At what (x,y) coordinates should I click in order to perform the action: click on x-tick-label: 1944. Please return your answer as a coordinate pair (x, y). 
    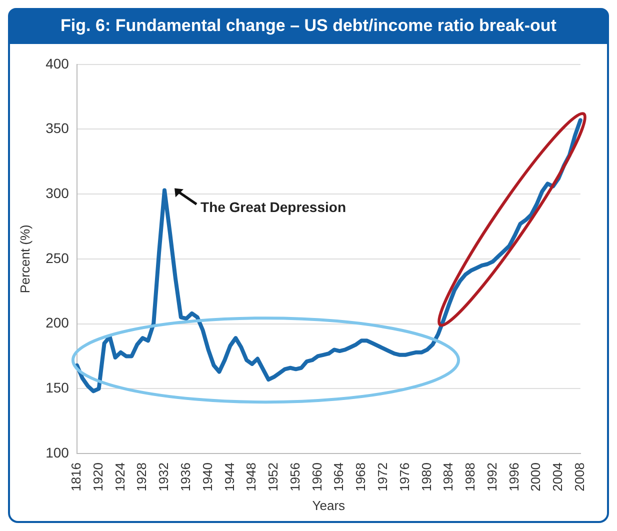
    Looking at the image, I should click on (229, 477).